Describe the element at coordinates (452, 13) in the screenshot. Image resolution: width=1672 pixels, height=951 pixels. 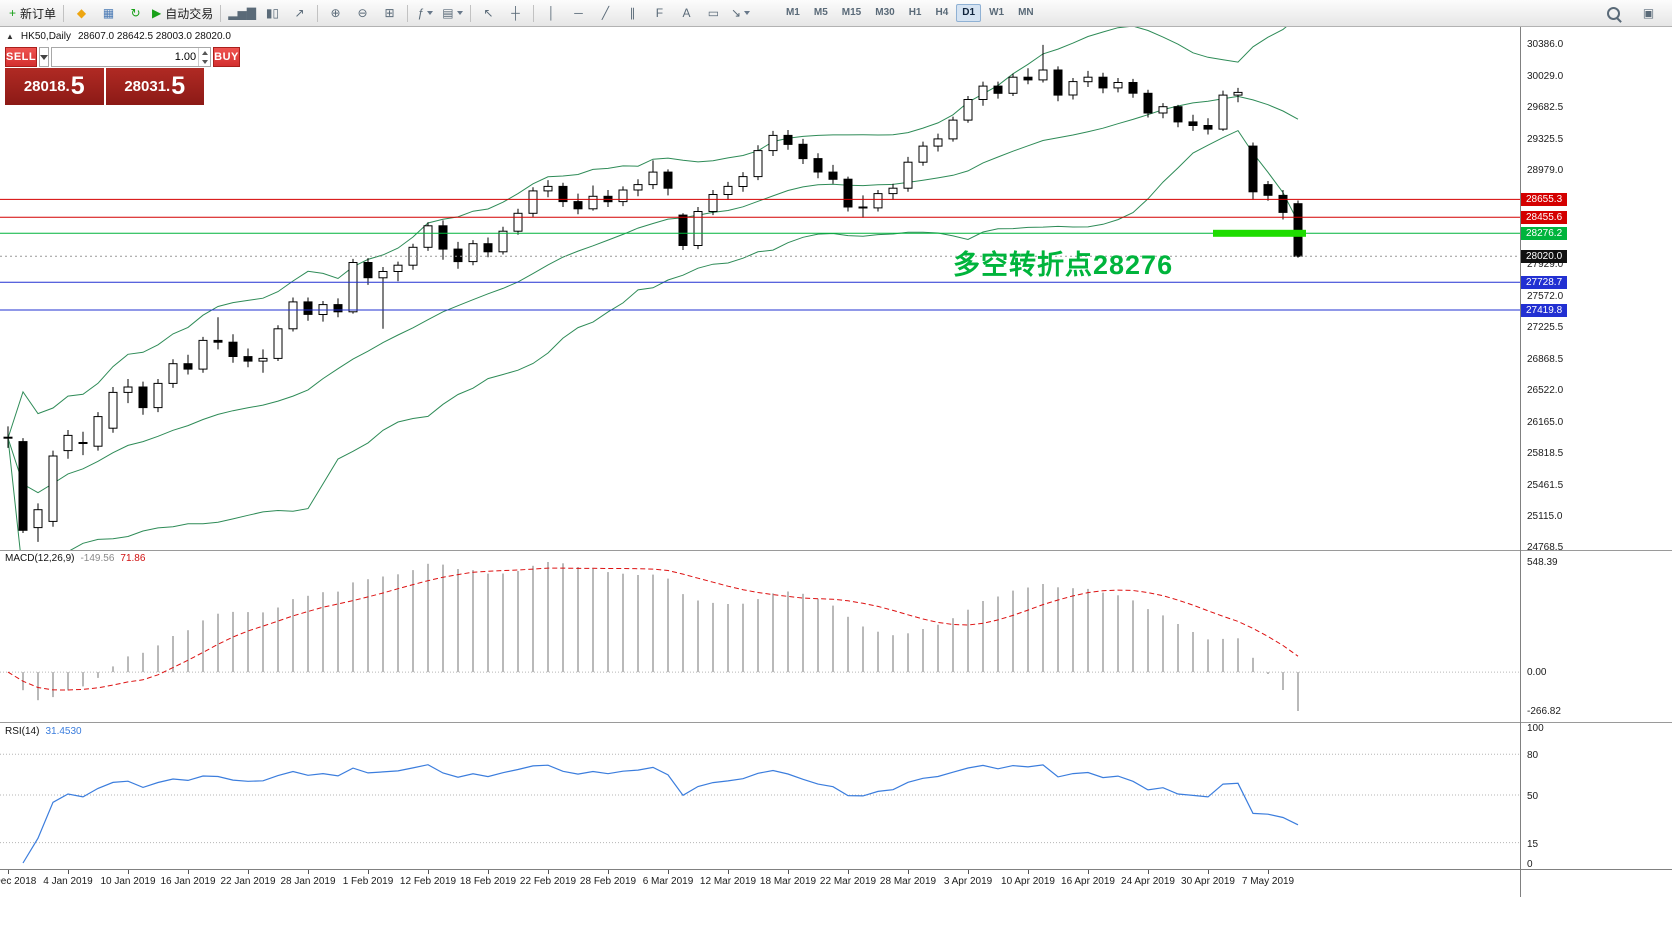
I see `templates-button: ▤` at that location.